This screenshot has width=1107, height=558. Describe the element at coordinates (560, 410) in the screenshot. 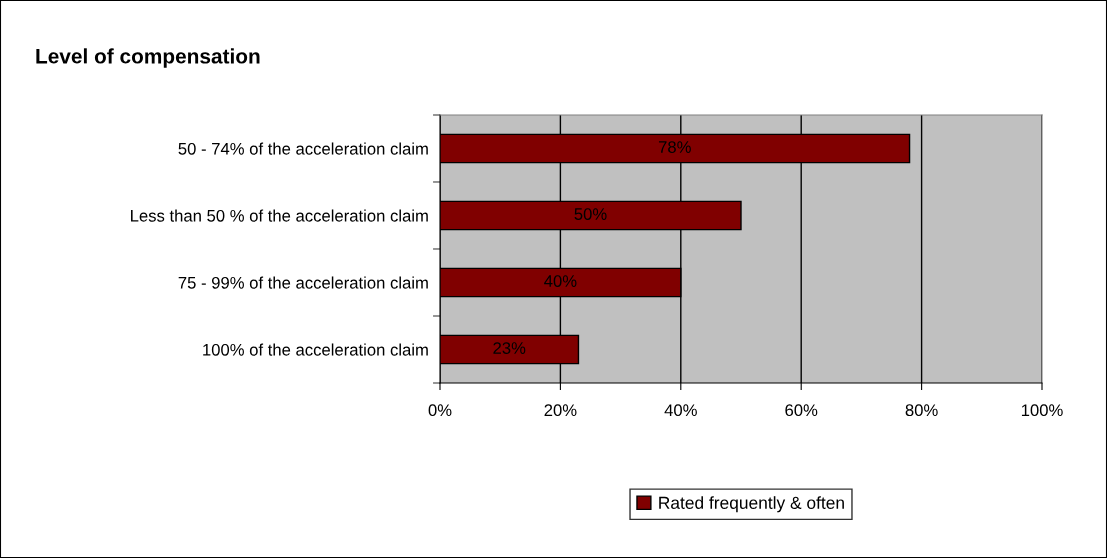

I see `x-tick-label: 20%` at that location.